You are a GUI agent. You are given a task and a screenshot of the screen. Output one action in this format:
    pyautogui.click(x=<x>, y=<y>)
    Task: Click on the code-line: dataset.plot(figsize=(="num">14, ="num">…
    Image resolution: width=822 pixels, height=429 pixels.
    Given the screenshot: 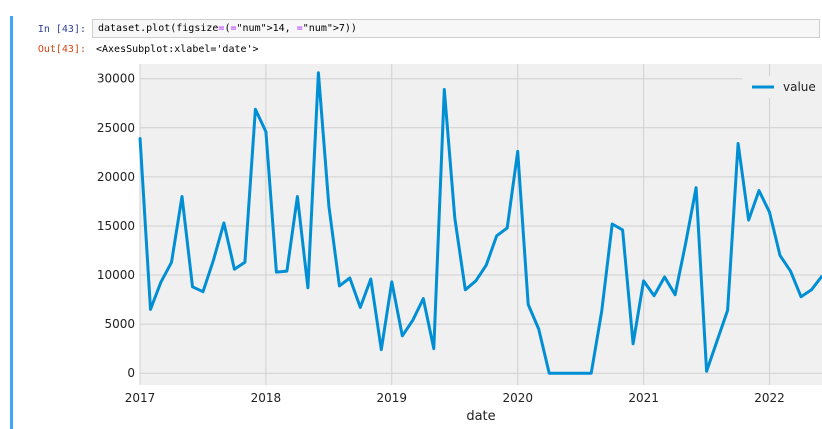 What is the action you would take?
    pyautogui.click(x=227, y=28)
    